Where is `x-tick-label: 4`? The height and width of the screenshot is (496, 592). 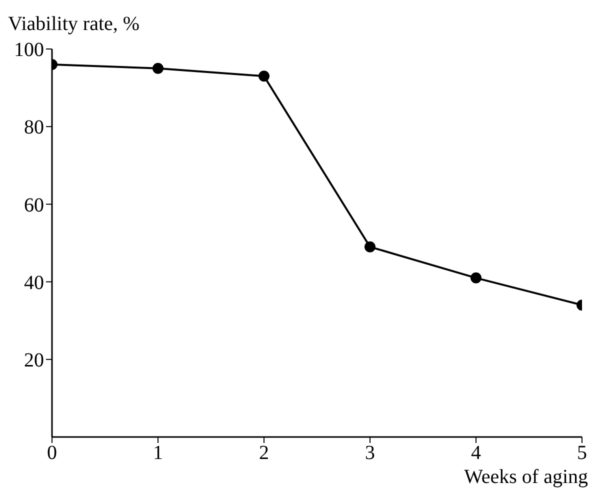
x-tick-label: 4 is located at coordinates (476, 453).